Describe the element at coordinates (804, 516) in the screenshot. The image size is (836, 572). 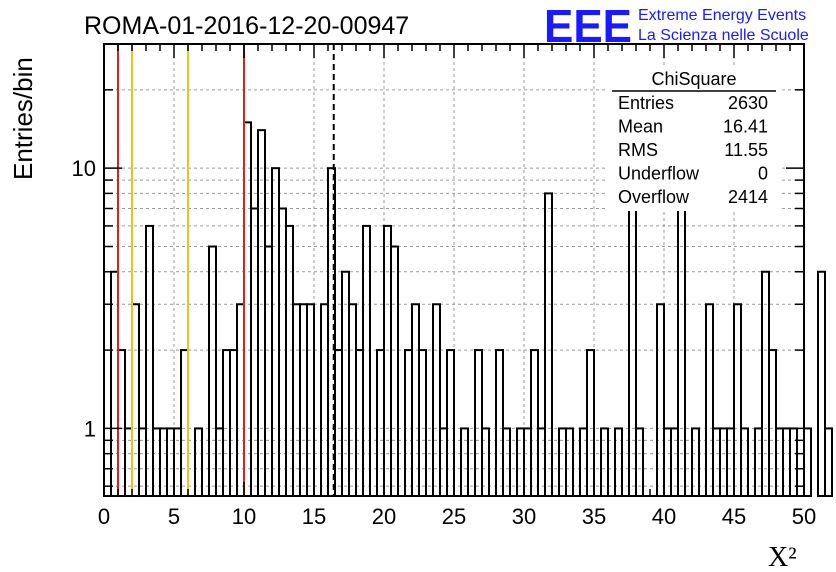
I see `x-tick-label: 50` at that location.